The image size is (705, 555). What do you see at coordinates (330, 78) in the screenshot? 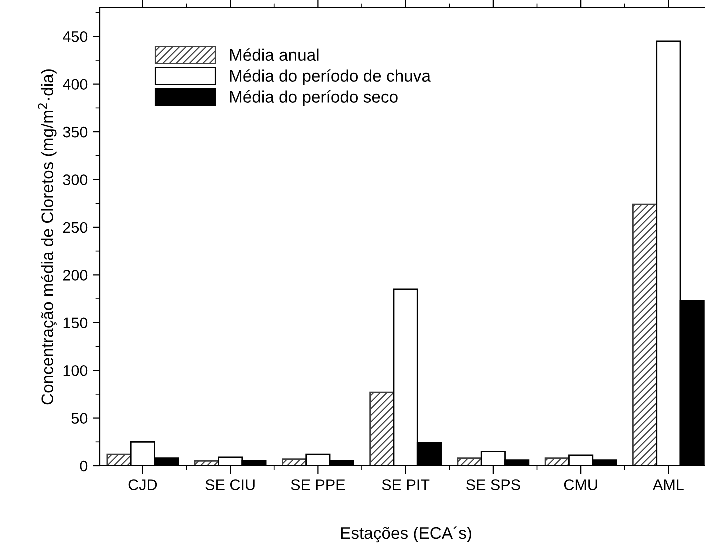
I see `legend-label: Média do período de chuva` at bounding box center [330, 78].